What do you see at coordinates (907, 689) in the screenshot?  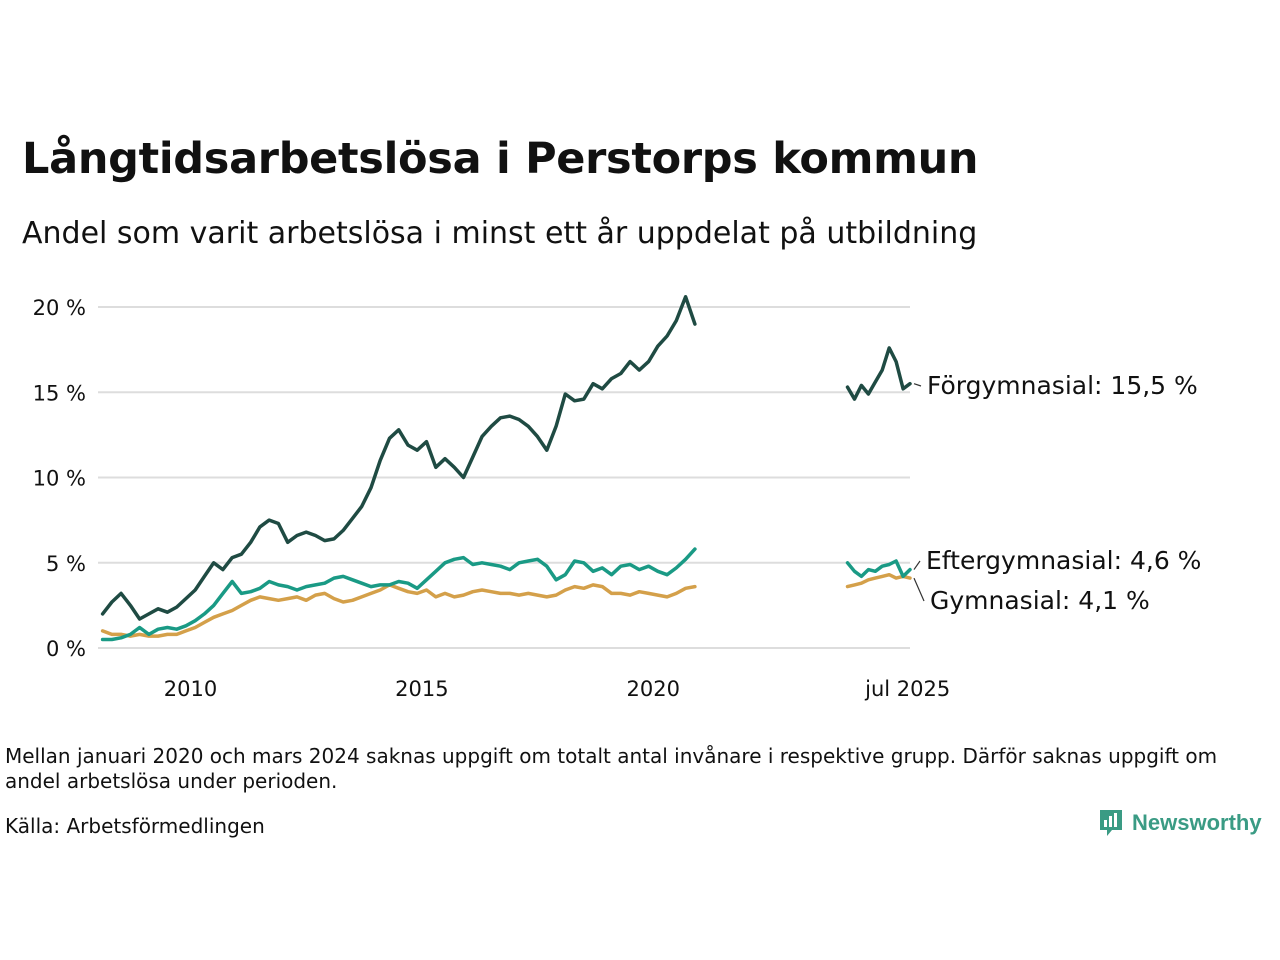 I see `x-tick-label: jul 2025` at bounding box center [907, 689].